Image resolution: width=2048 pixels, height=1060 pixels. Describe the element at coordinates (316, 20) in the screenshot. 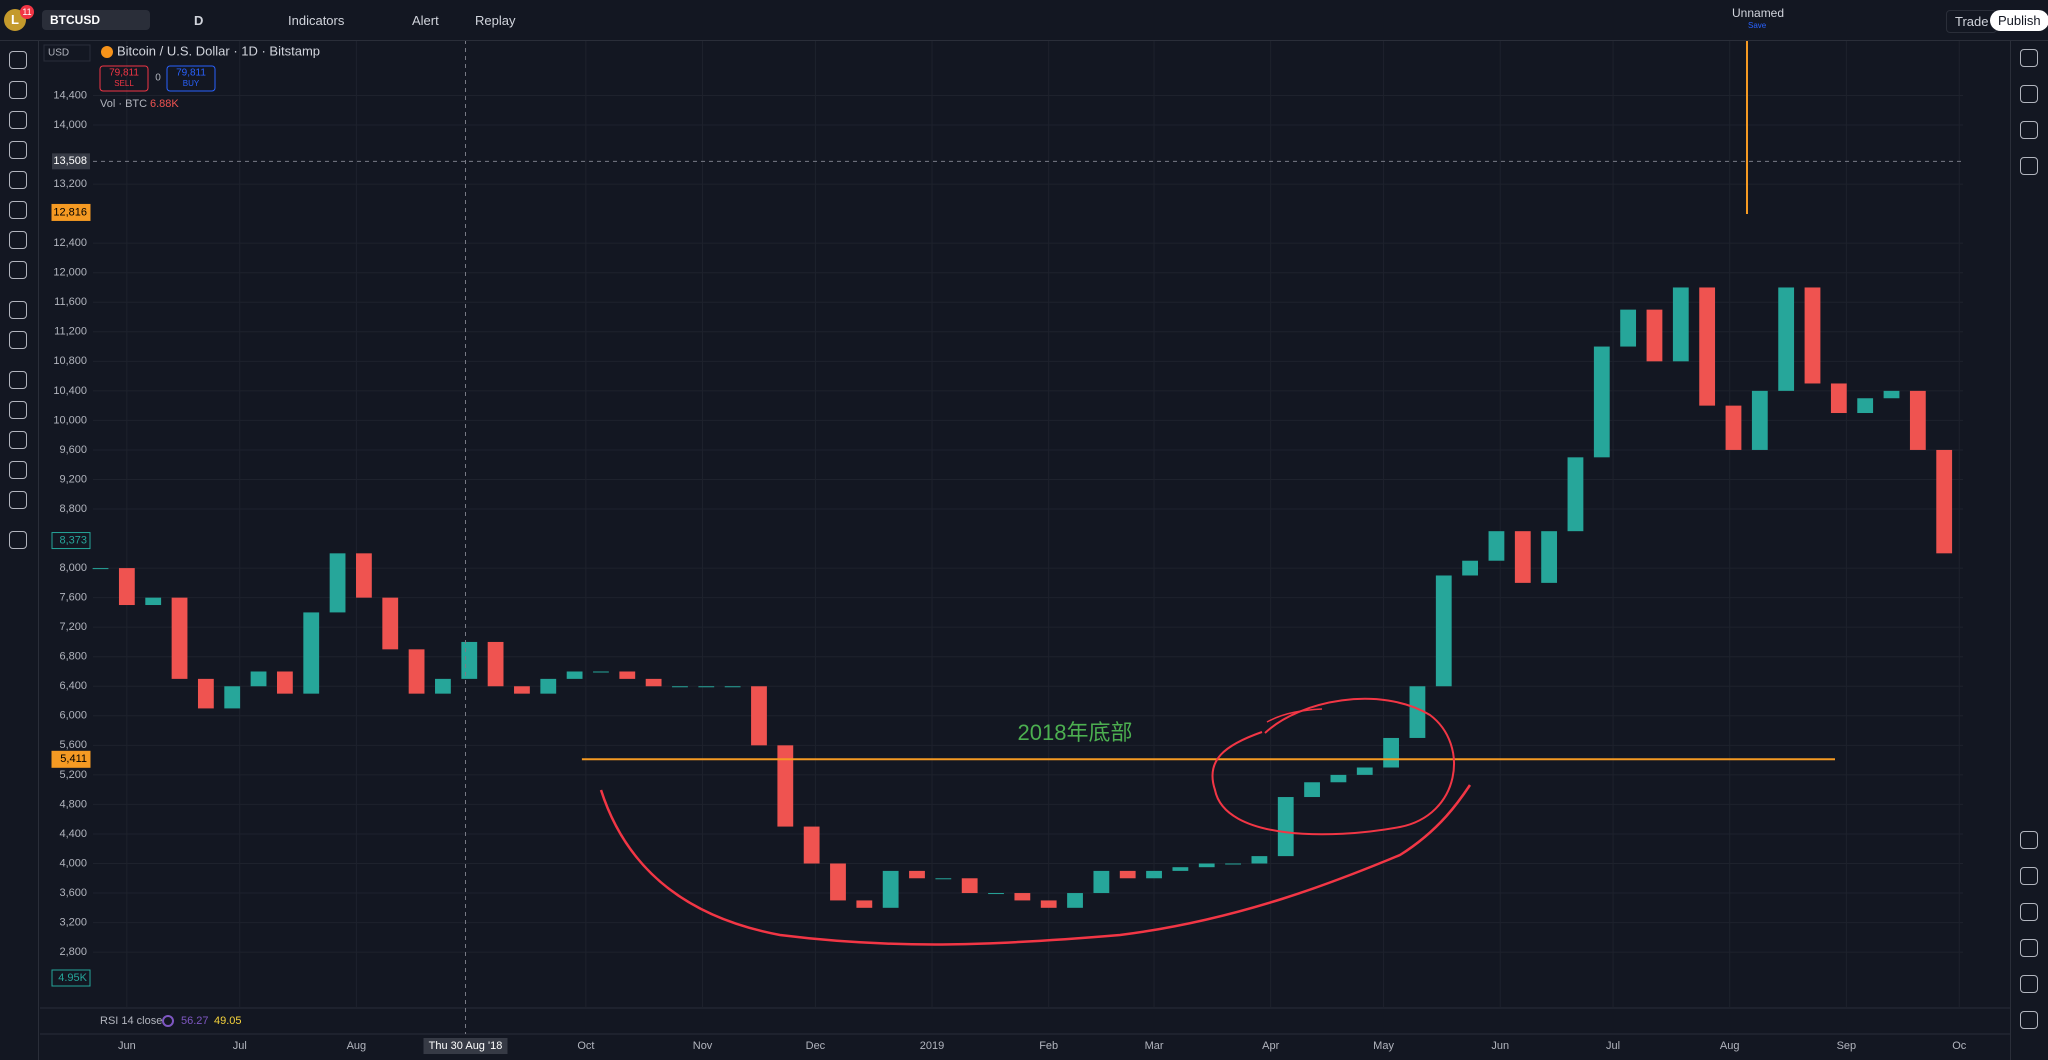

I see `indicators-button: Indicators` at that location.